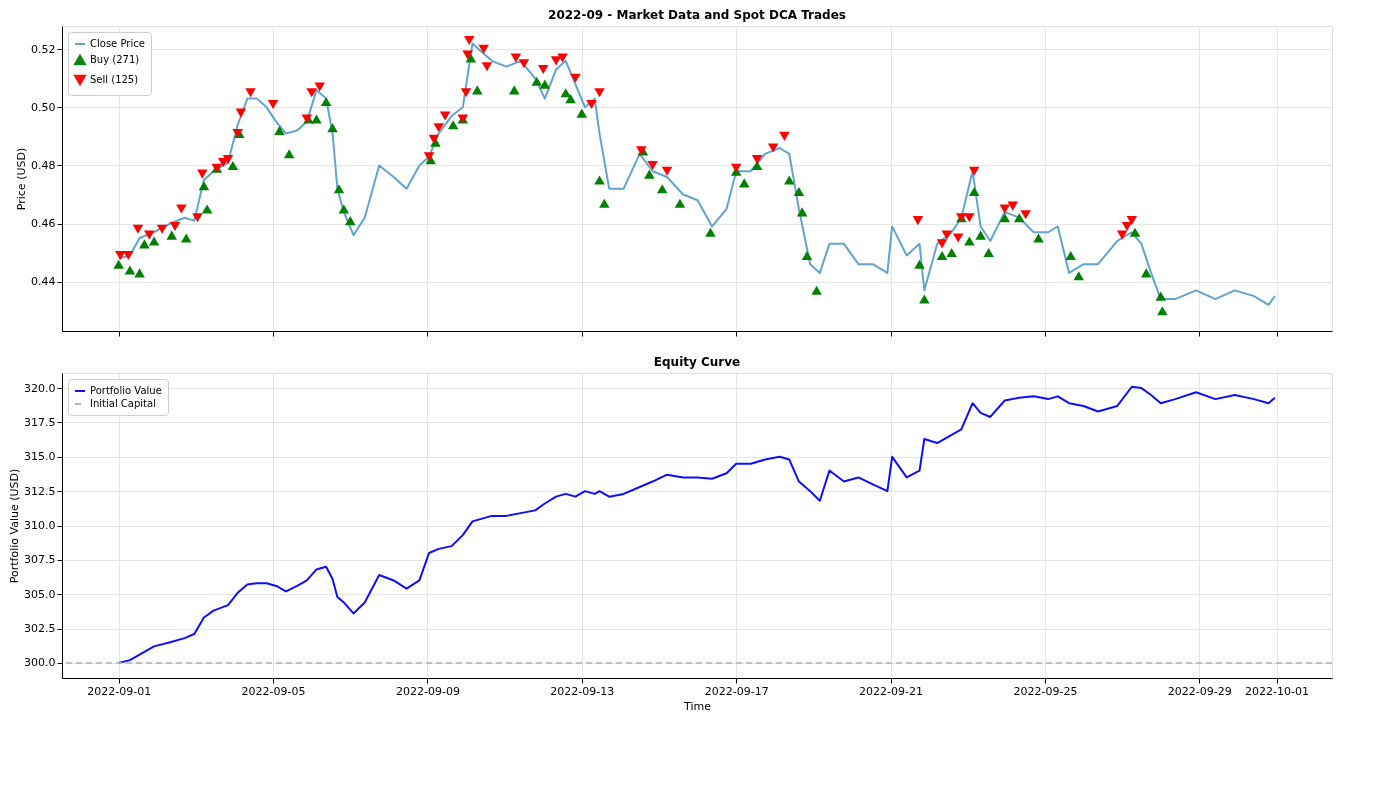 This screenshot has width=1389, height=790. Describe the element at coordinates (40, 422) in the screenshot. I see `y-tick-label: 317.5` at that location.